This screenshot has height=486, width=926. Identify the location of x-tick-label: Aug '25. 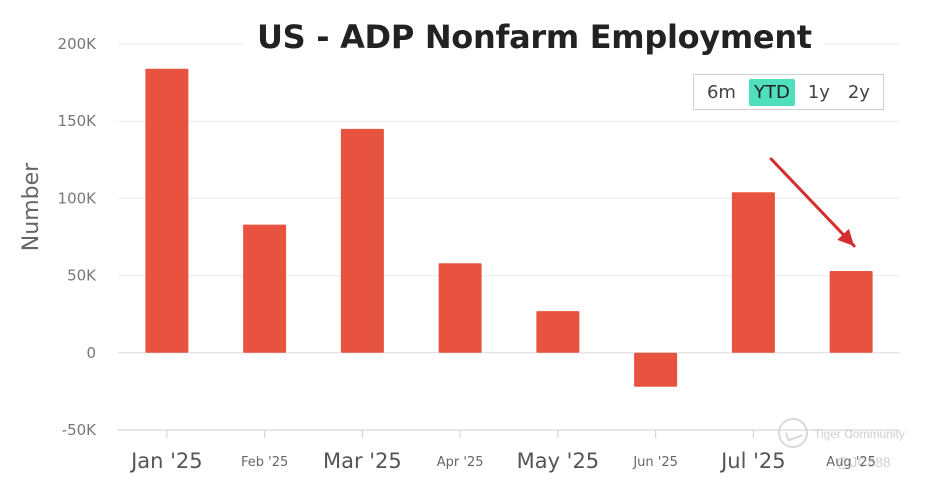
(851, 462).